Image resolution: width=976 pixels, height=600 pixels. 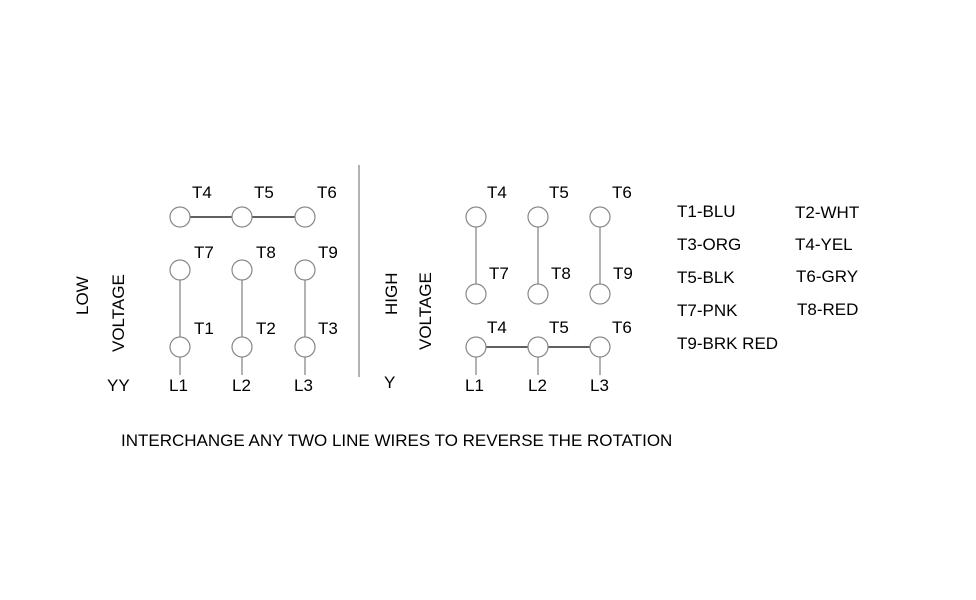 I want to click on legend-item: T8-RED, so click(x=827, y=309).